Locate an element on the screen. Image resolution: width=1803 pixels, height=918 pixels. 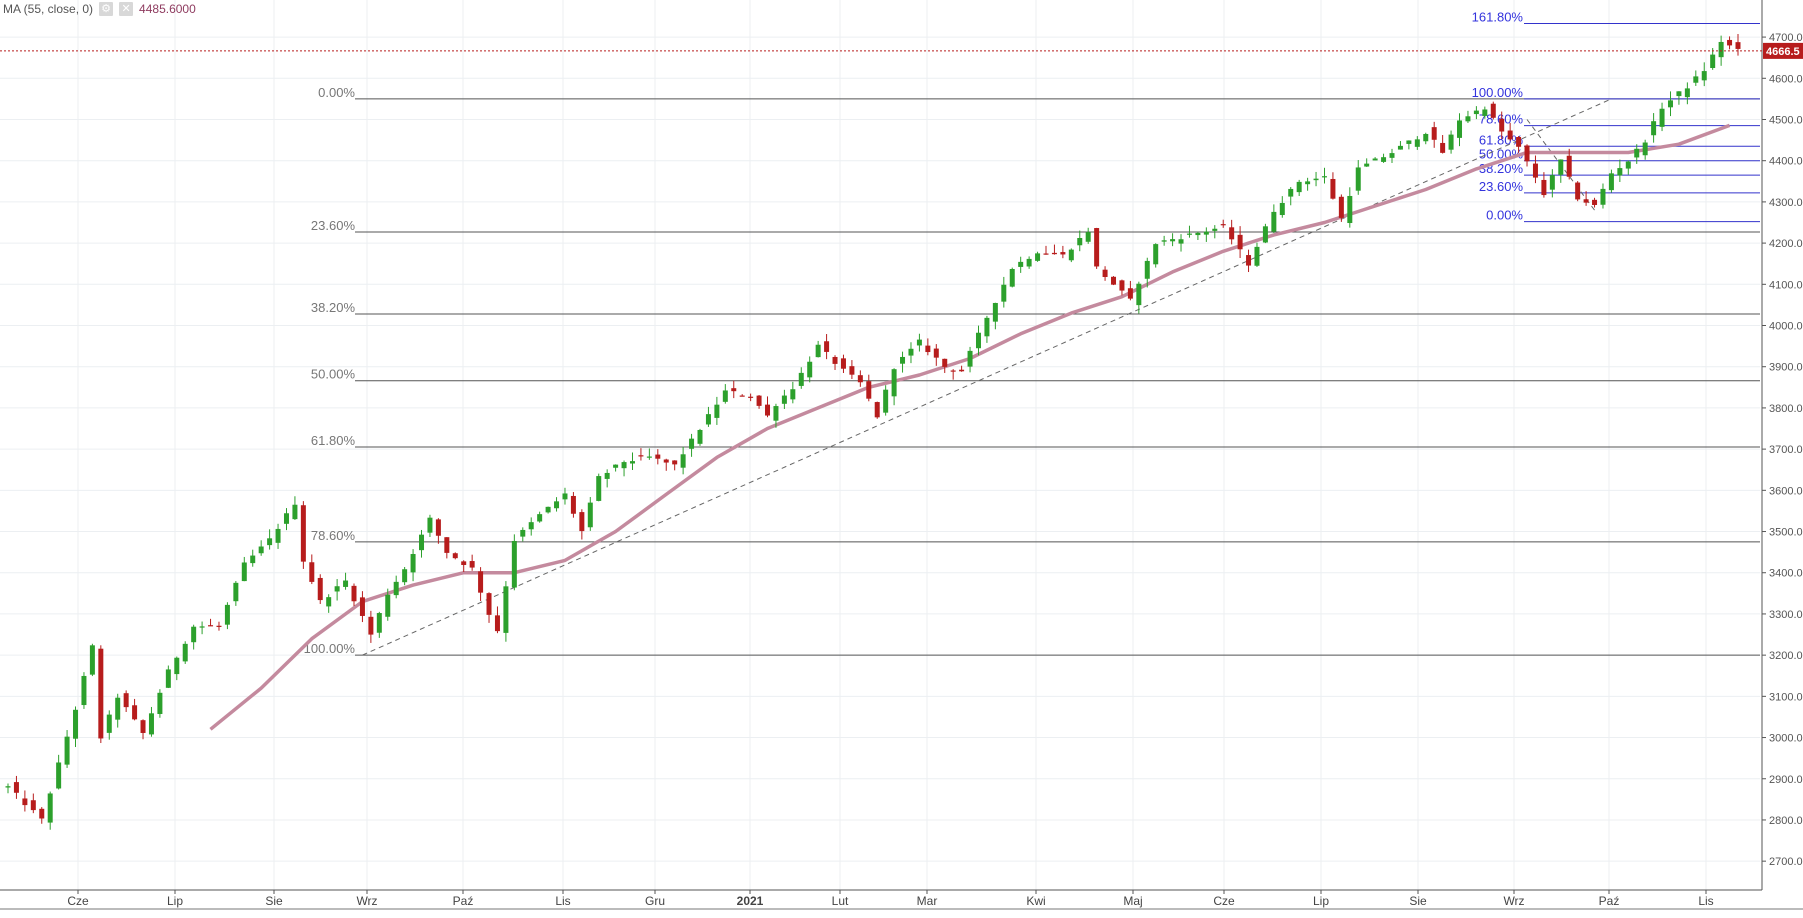
y-tick-label: 3500.00 is located at coordinates (1786, 533).